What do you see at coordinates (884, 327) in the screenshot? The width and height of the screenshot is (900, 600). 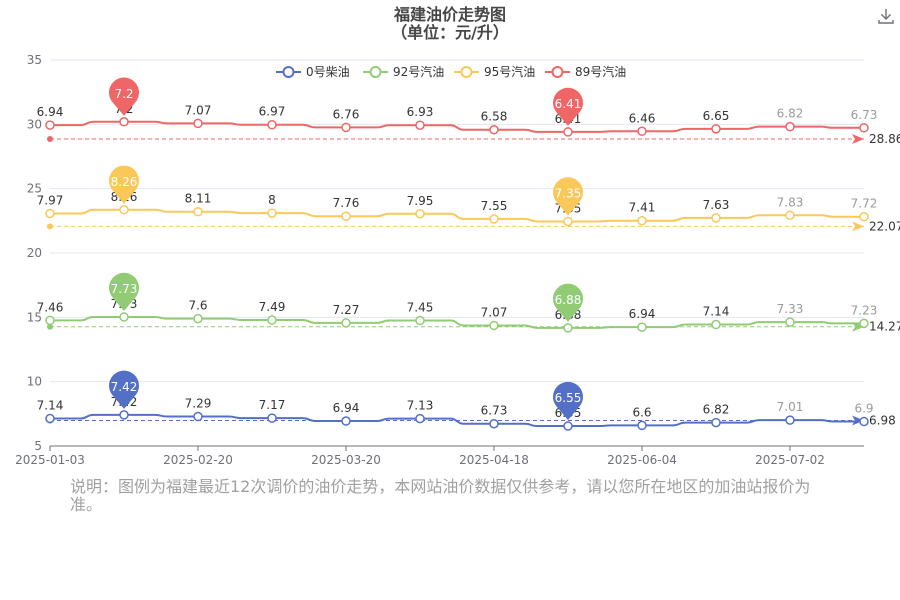 I see `average-label: 14.27` at bounding box center [884, 327].